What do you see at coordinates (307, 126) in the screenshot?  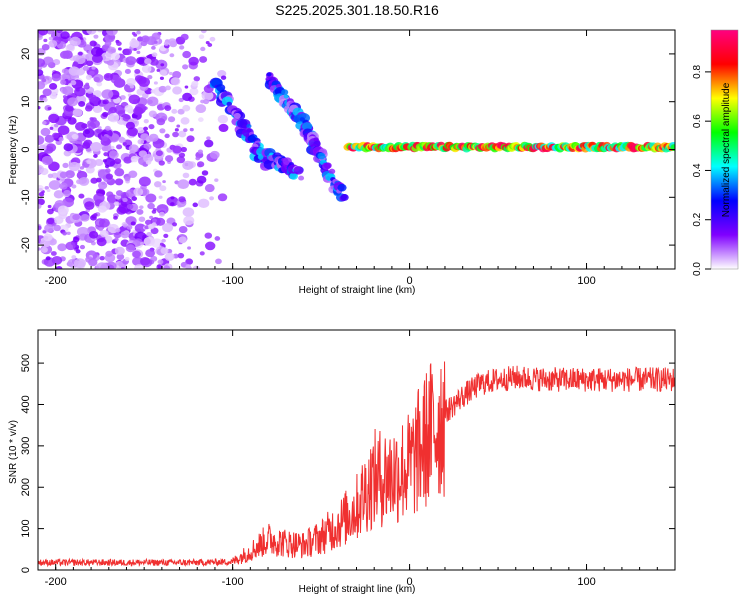 I see `streak-mark` at bounding box center [307, 126].